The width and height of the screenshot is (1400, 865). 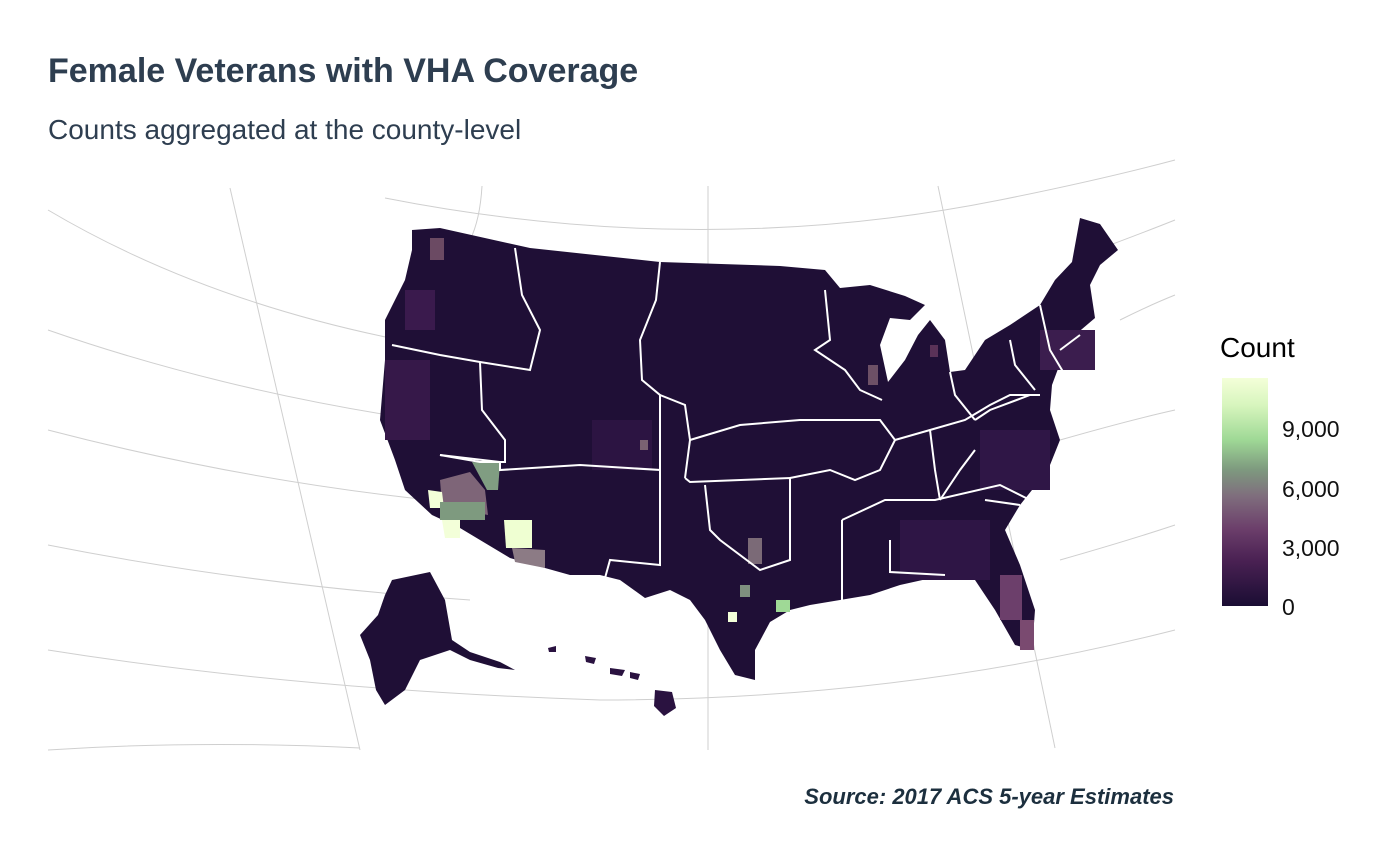 What do you see at coordinates (1311, 429) in the screenshot?
I see `legend-tick-label-9000: 9,000` at bounding box center [1311, 429].